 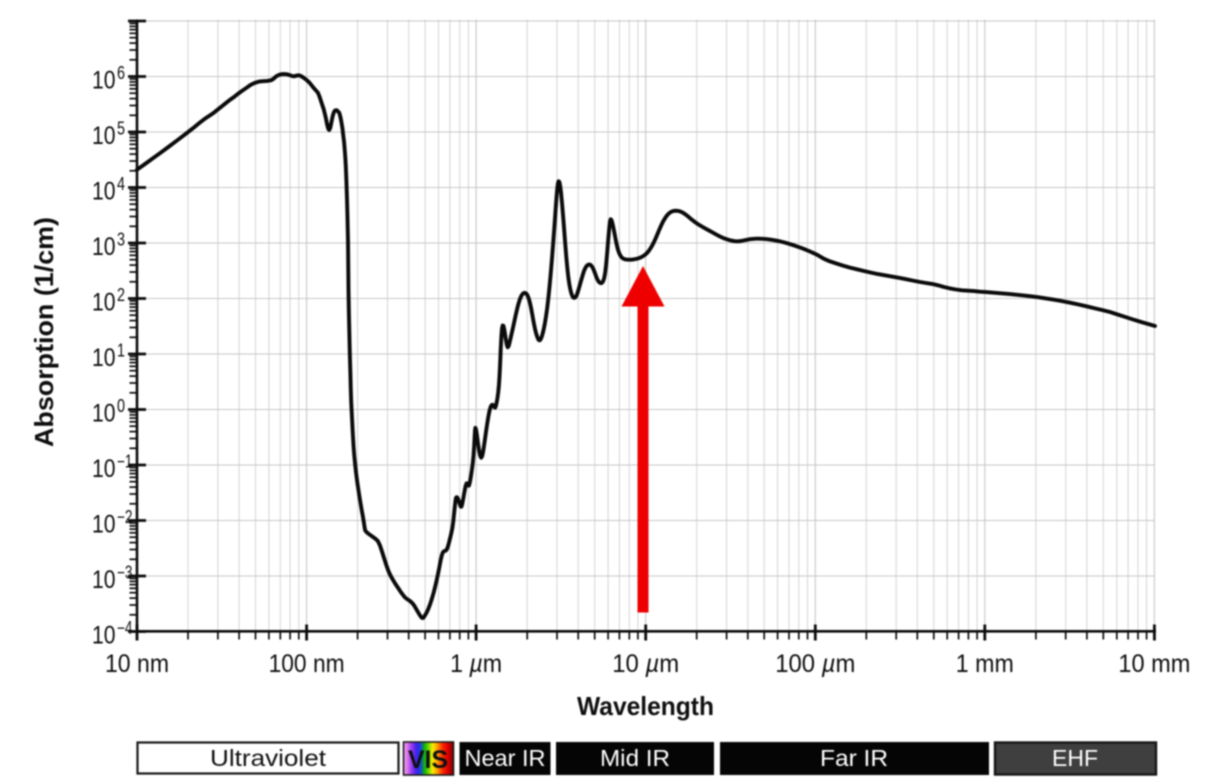 What do you see at coordinates (985, 664) in the screenshot?
I see `svg-text: 1 mm` at bounding box center [985, 664].